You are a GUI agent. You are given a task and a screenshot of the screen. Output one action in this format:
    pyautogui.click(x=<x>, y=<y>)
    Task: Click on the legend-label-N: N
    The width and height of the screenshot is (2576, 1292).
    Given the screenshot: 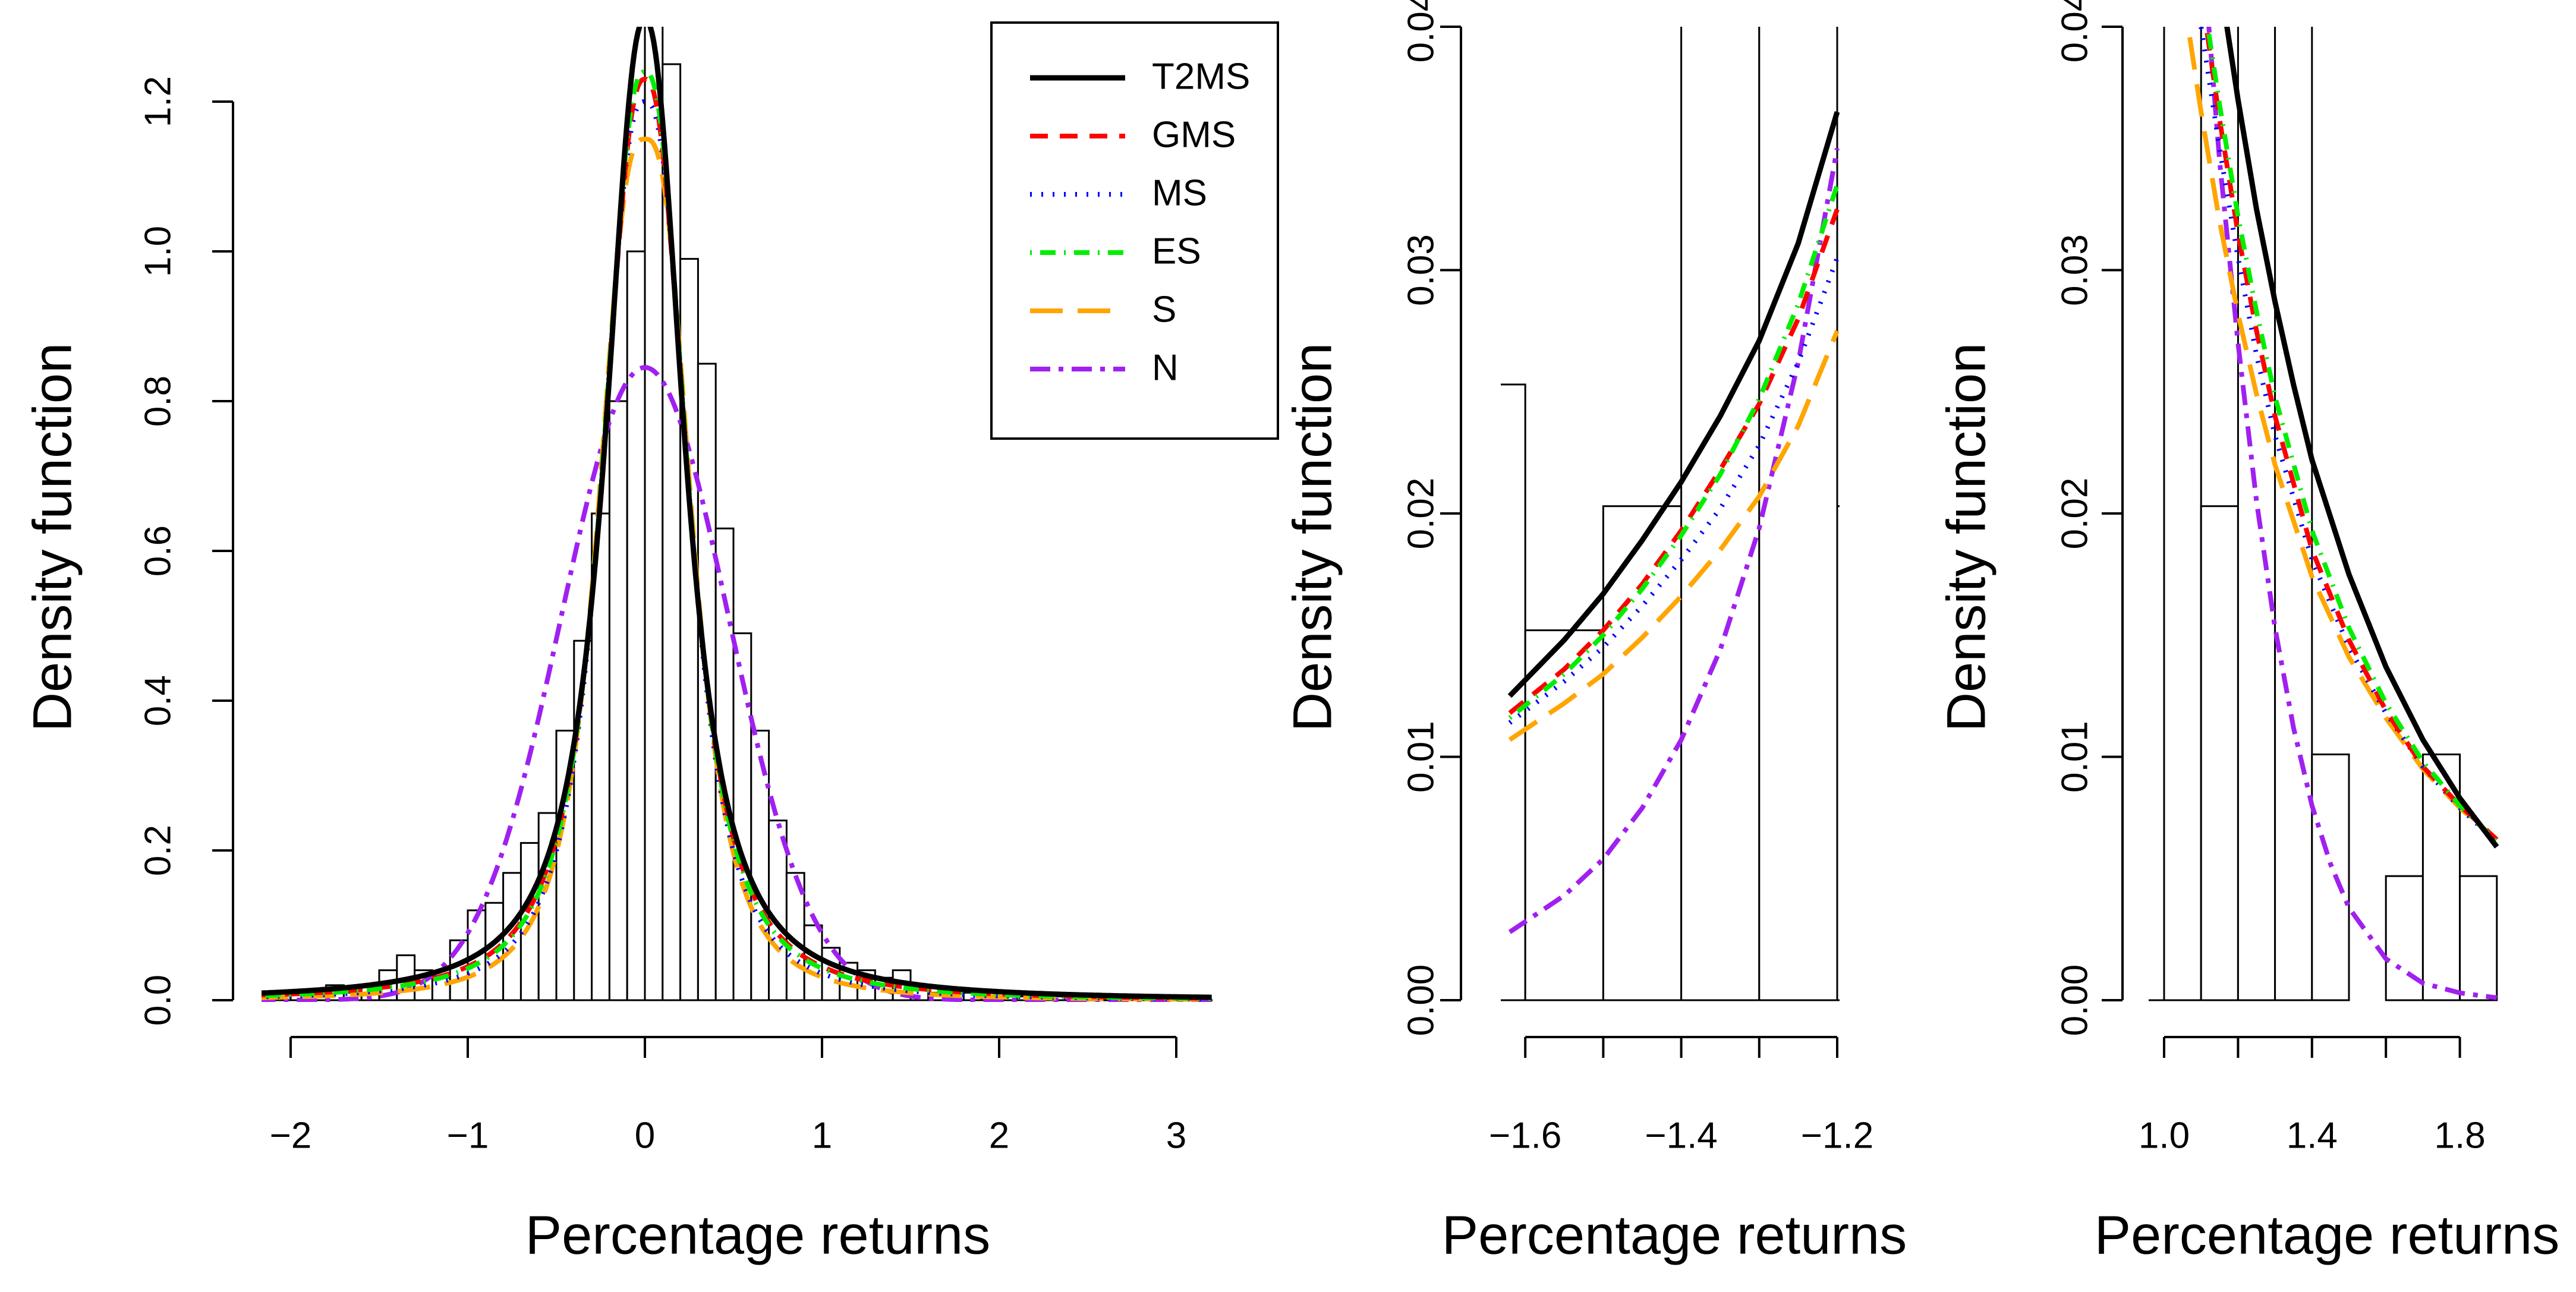 What is the action you would take?
    pyautogui.click(x=1165, y=368)
    